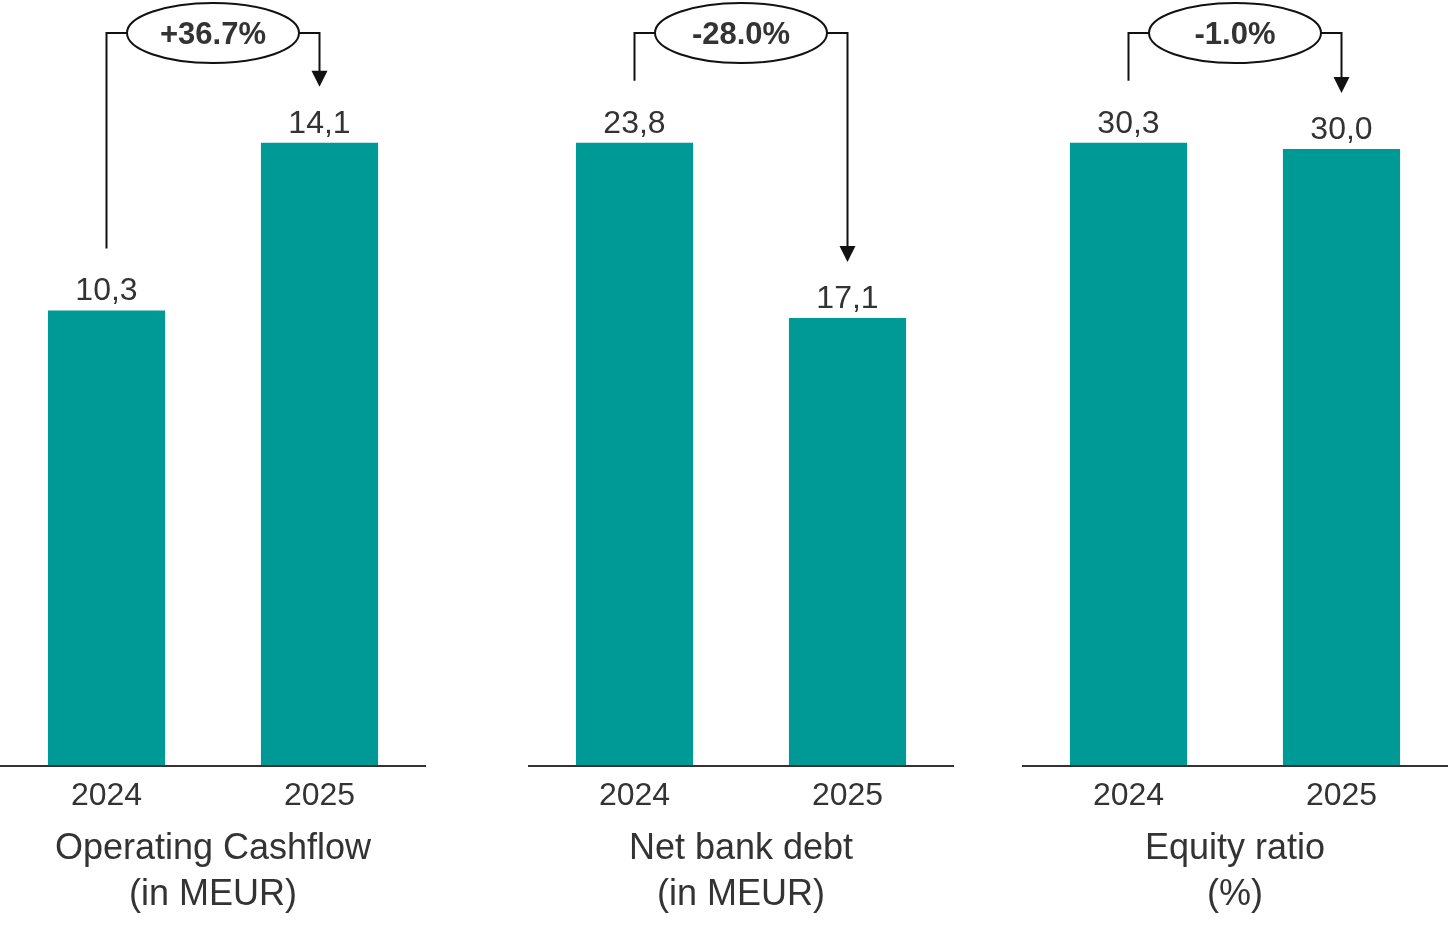 This screenshot has height=933, width=1448. I want to click on text: +36.7%, so click(213, 33).